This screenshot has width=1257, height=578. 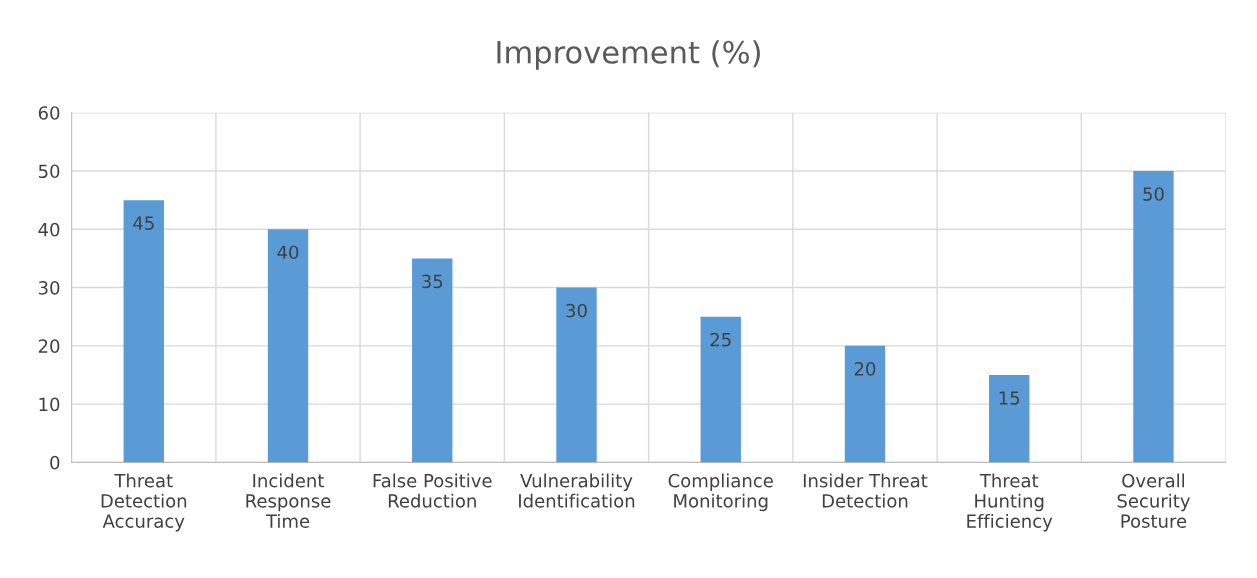 What do you see at coordinates (49, 346) in the screenshot?
I see `y-tick-label: 20` at bounding box center [49, 346].